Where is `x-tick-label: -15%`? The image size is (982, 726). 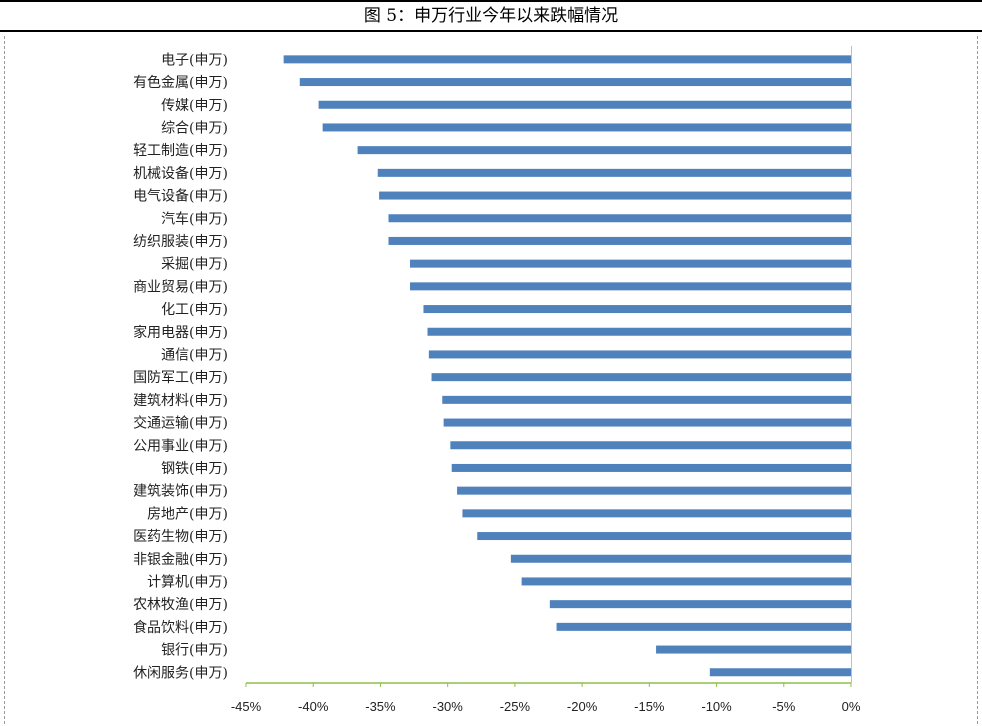 x-tick-label: -15% is located at coordinates (649, 706).